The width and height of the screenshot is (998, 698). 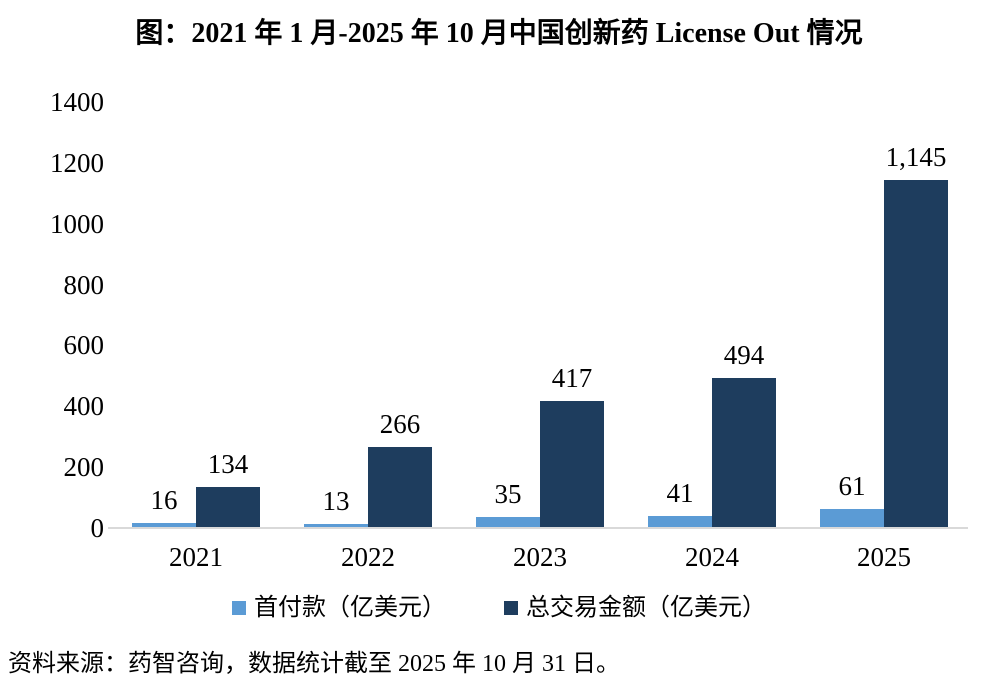 What do you see at coordinates (77, 102) in the screenshot?
I see `y-axis-tick-label: 1400` at bounding box center [77, 102].